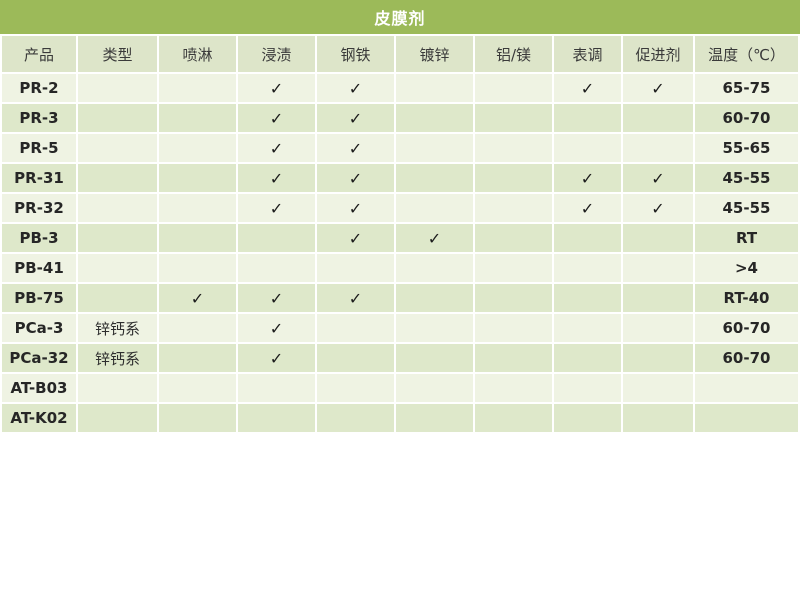 Image resolution: width=800 pixels, height=600 pixels. I want to click on col-header-product: 产品, so click(39, 54).